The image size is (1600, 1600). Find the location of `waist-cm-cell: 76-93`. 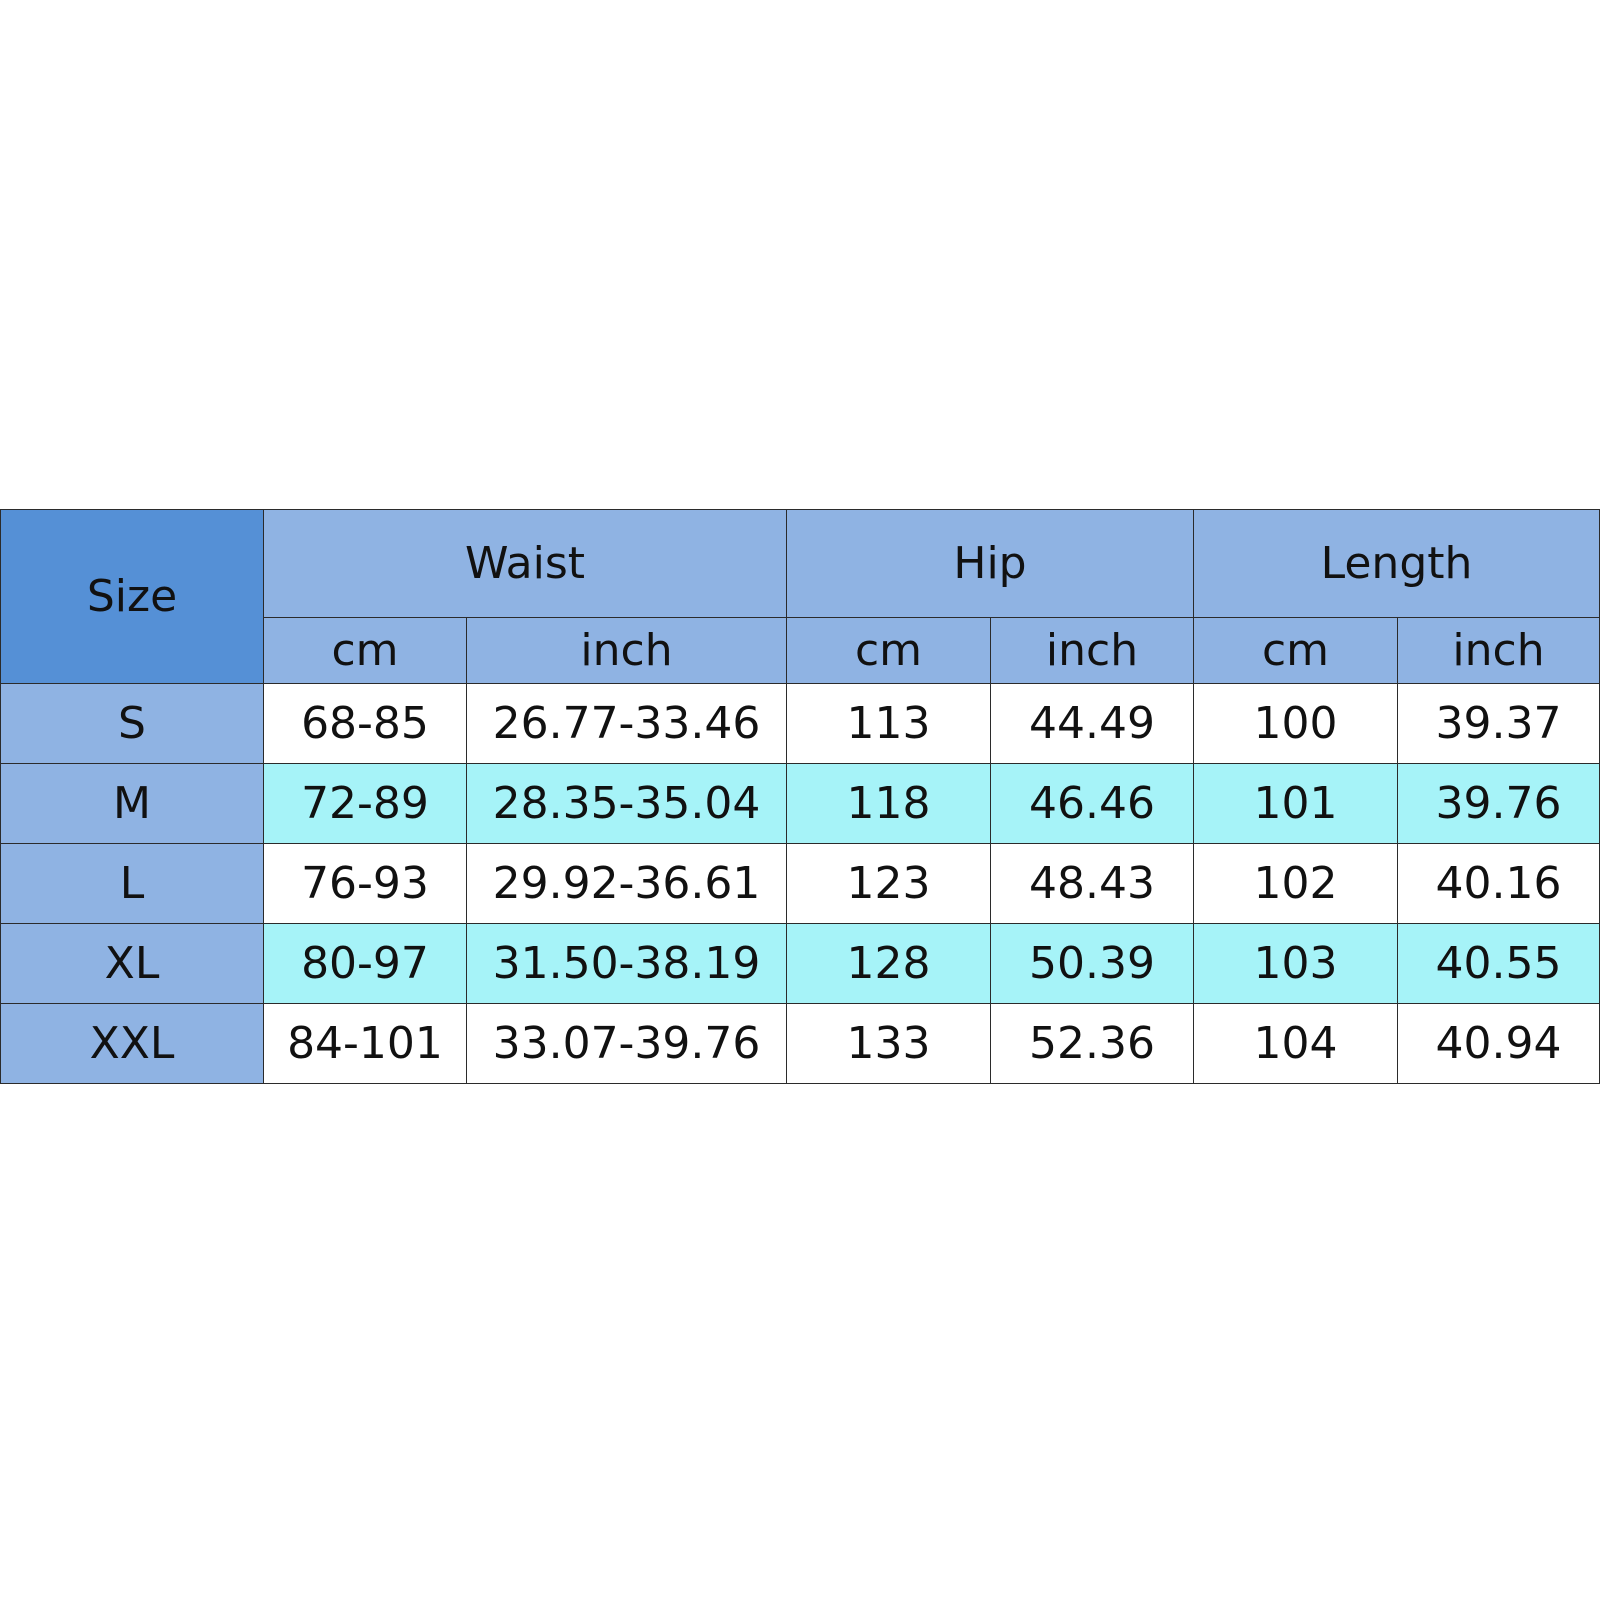

waist-cm-cell: 76-93 is located at coordinates (365, 883).